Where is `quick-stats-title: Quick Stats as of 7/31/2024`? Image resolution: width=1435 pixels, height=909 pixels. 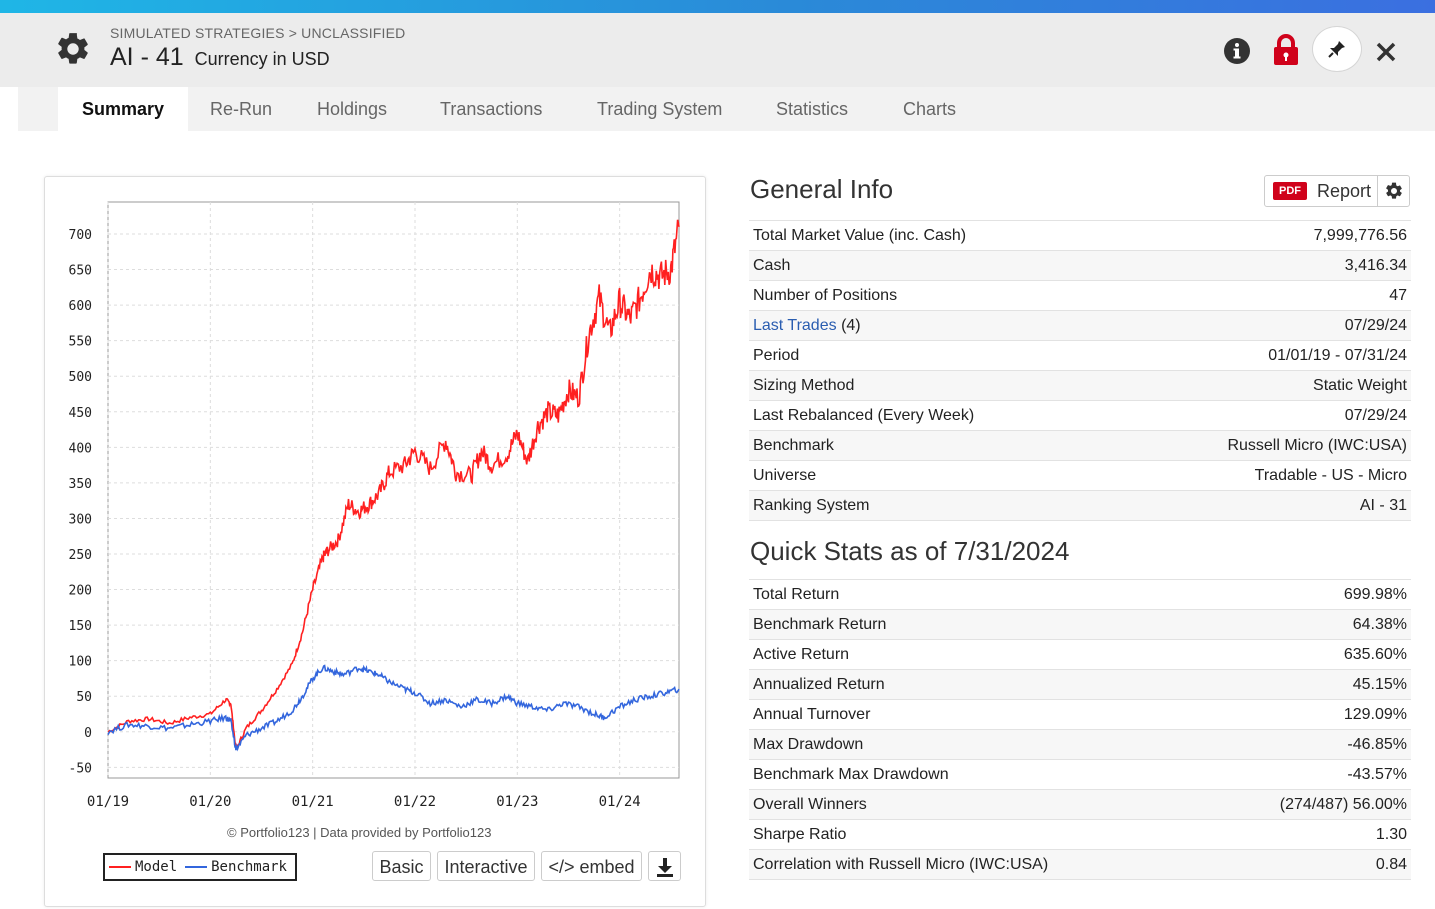 quick-stats-title: Quick Stats as of 7/31/2024 is located at coordinates (910, 551).